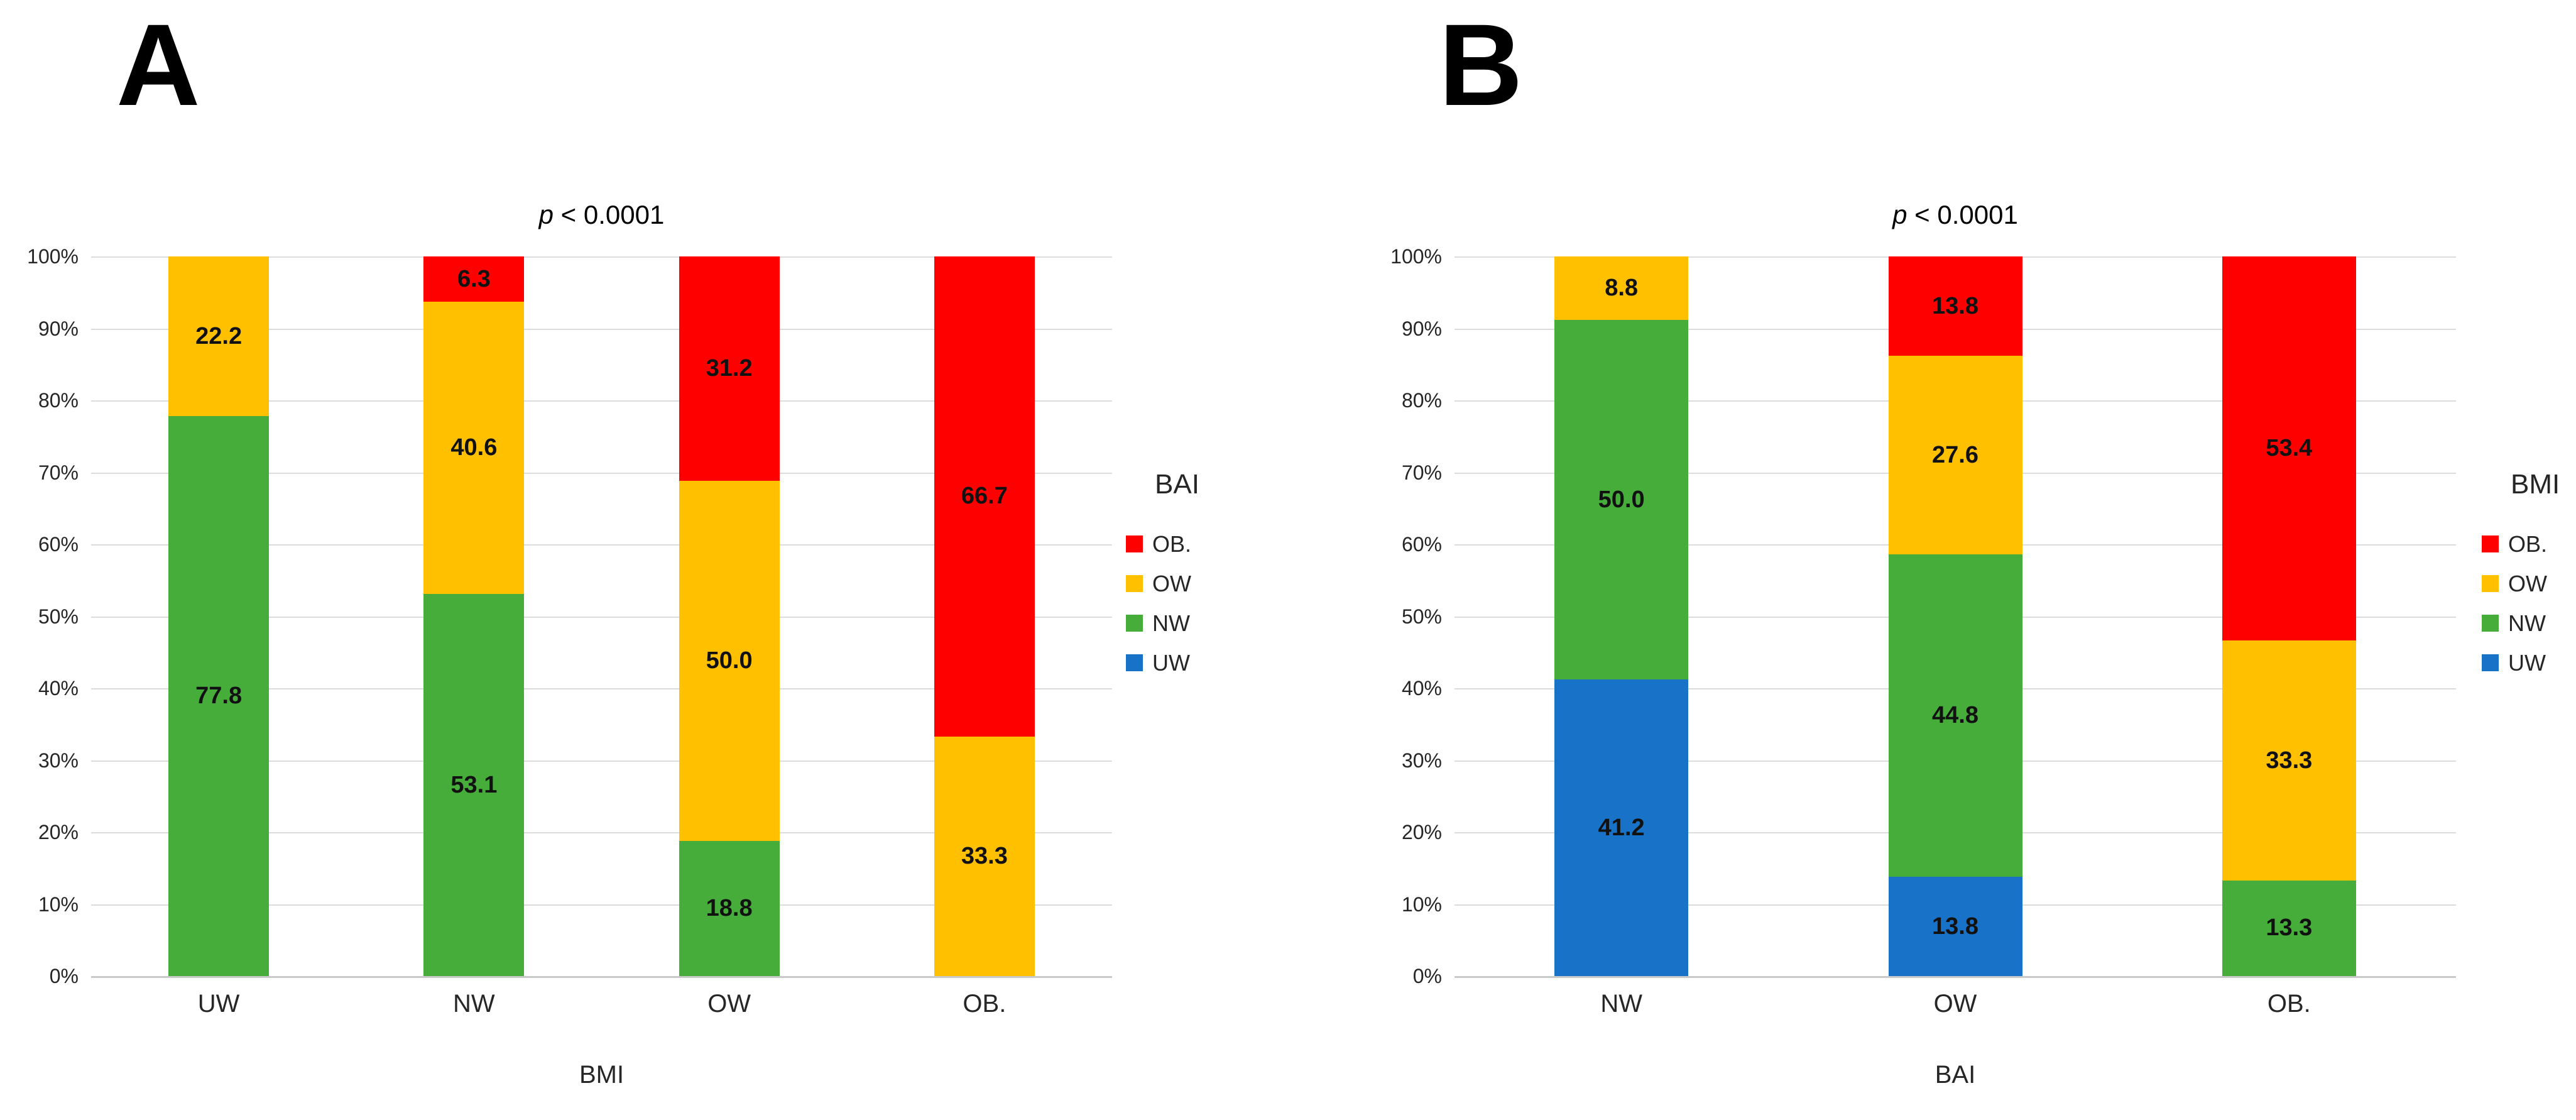 The width and height of the screenshot is (2576, 1120). What do you see at coordinates (1421, 544) in the screenshot?
I see `y-tick-label: 60%` at bounding box center [1421, 544].